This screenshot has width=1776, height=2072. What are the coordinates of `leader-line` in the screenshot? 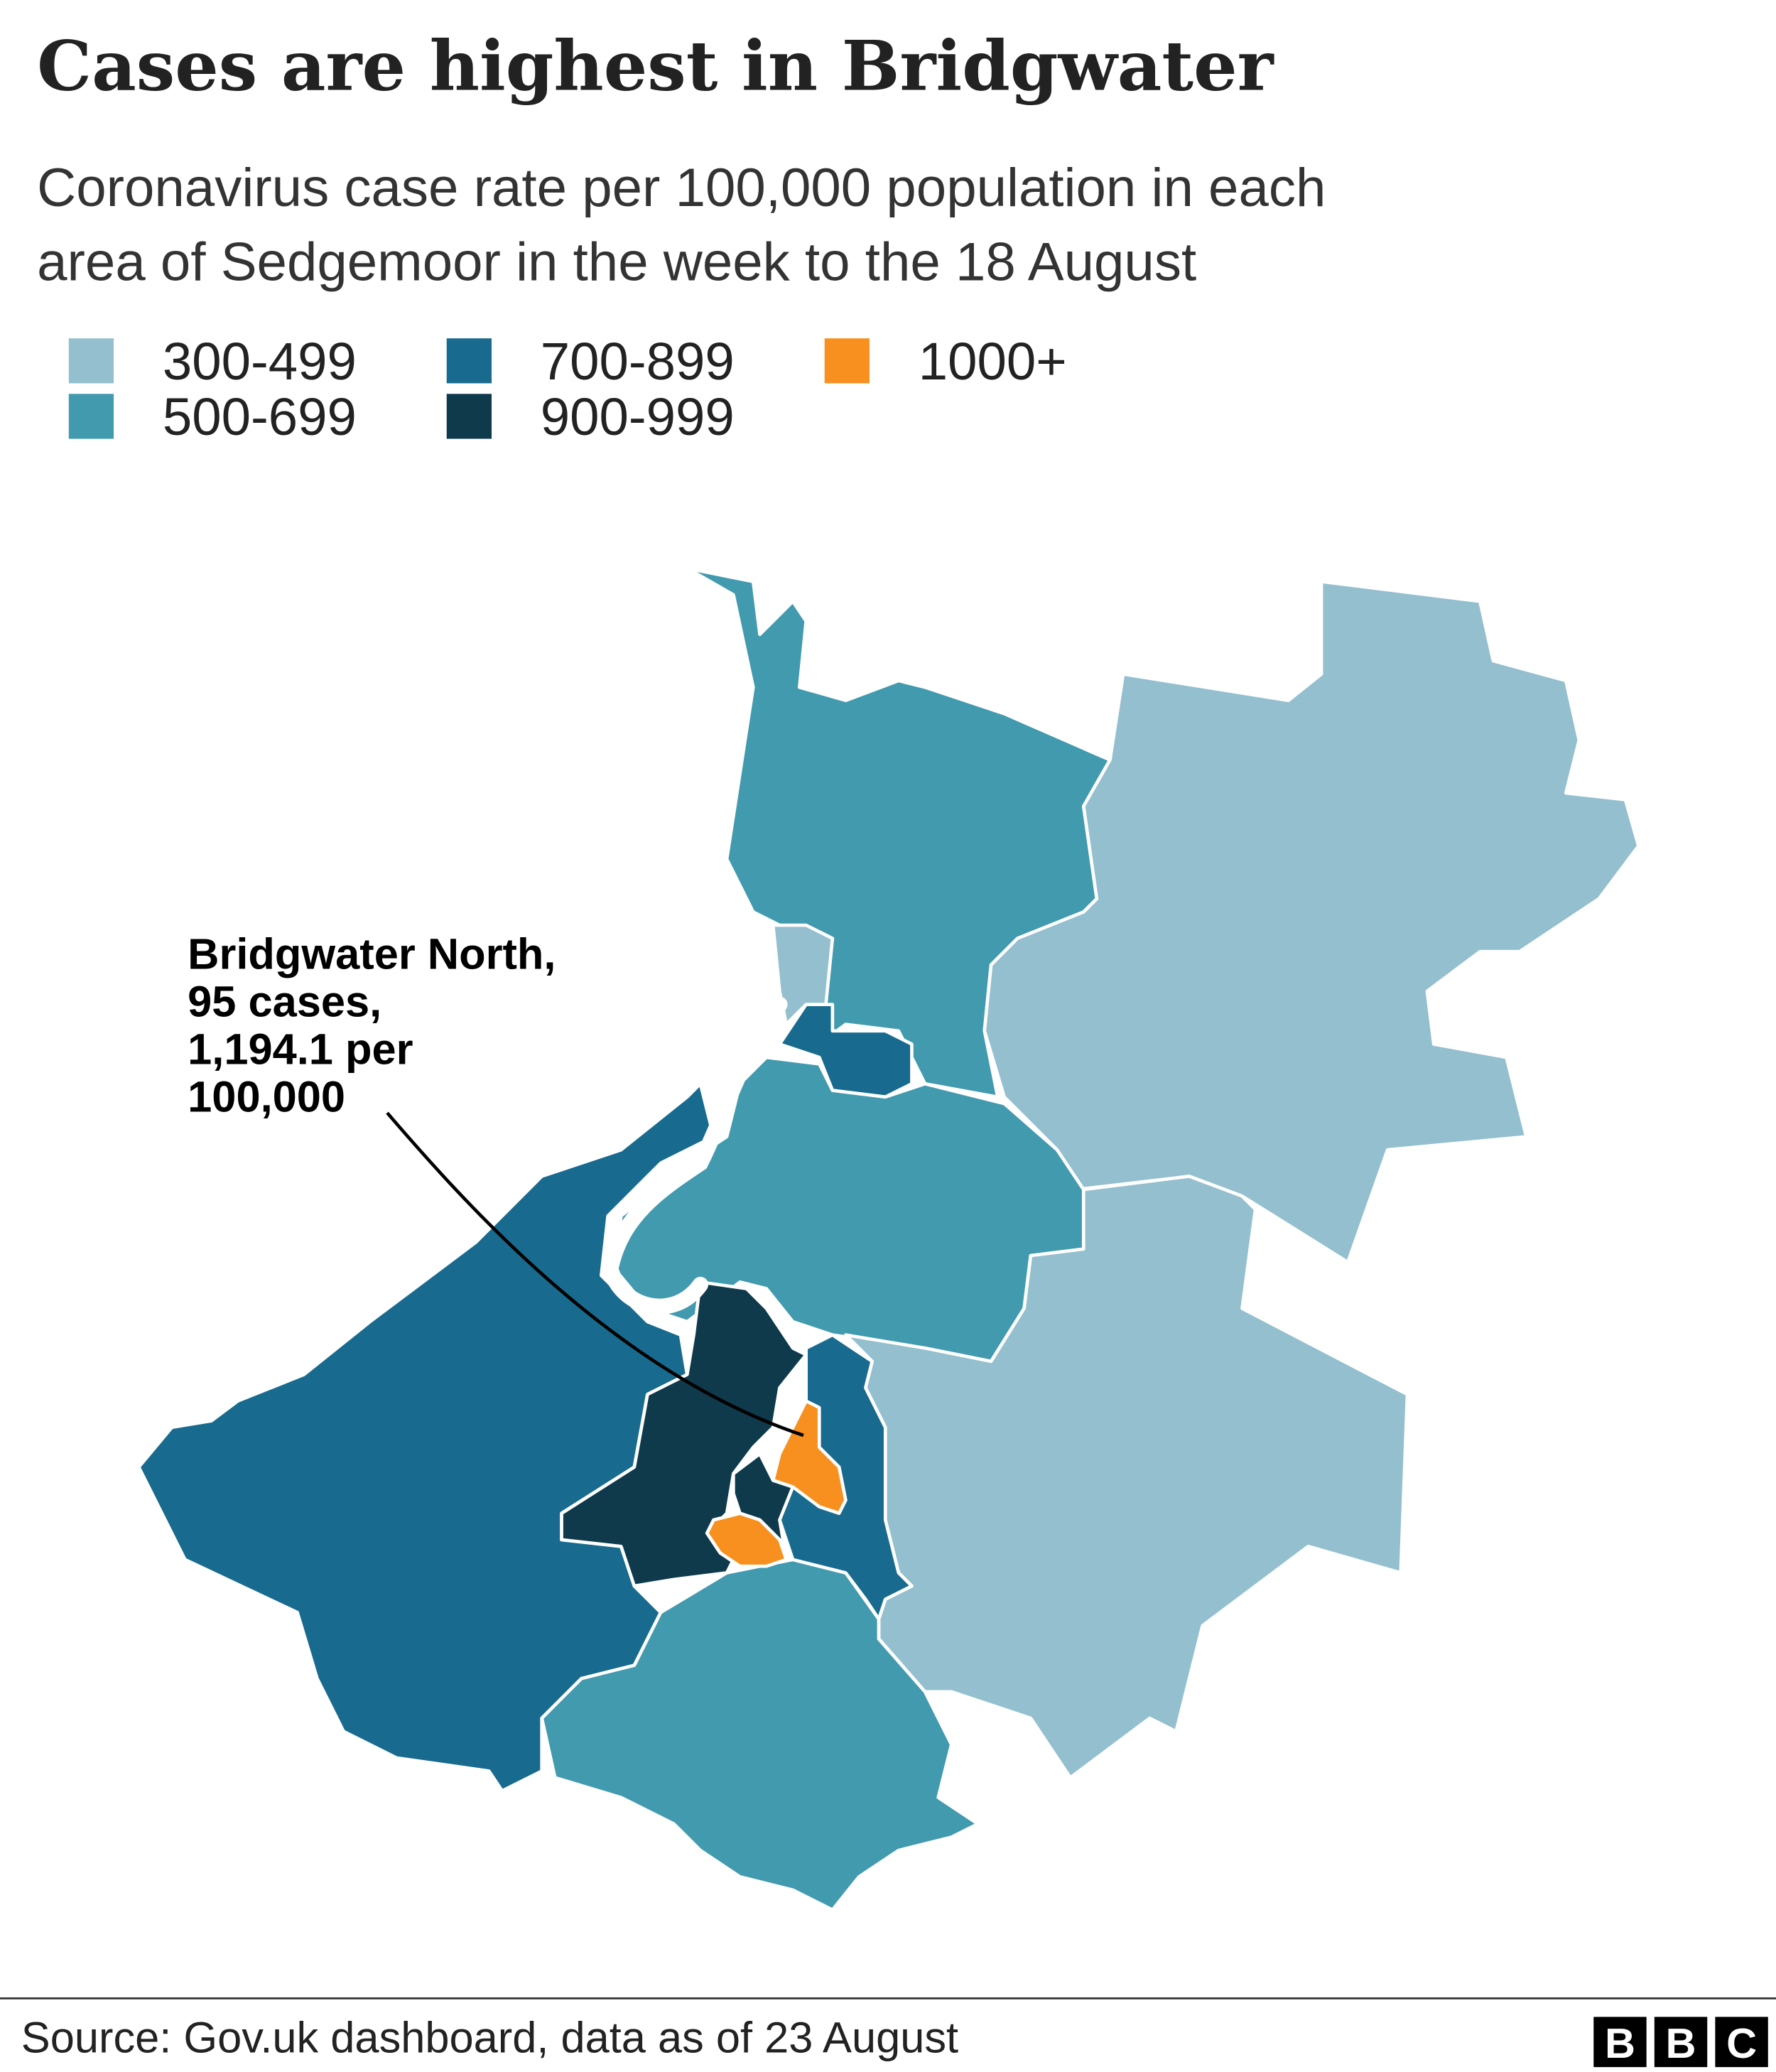 It's located at (595, 1274).